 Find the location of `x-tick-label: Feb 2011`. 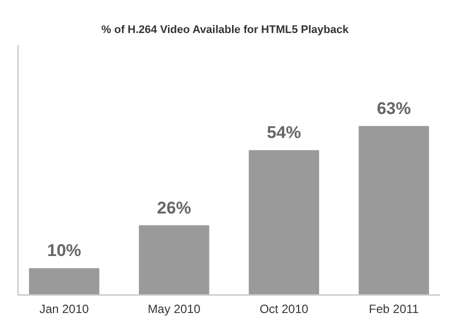

x-tick-label: Feb 2011 is located at coordinates (394, 309).